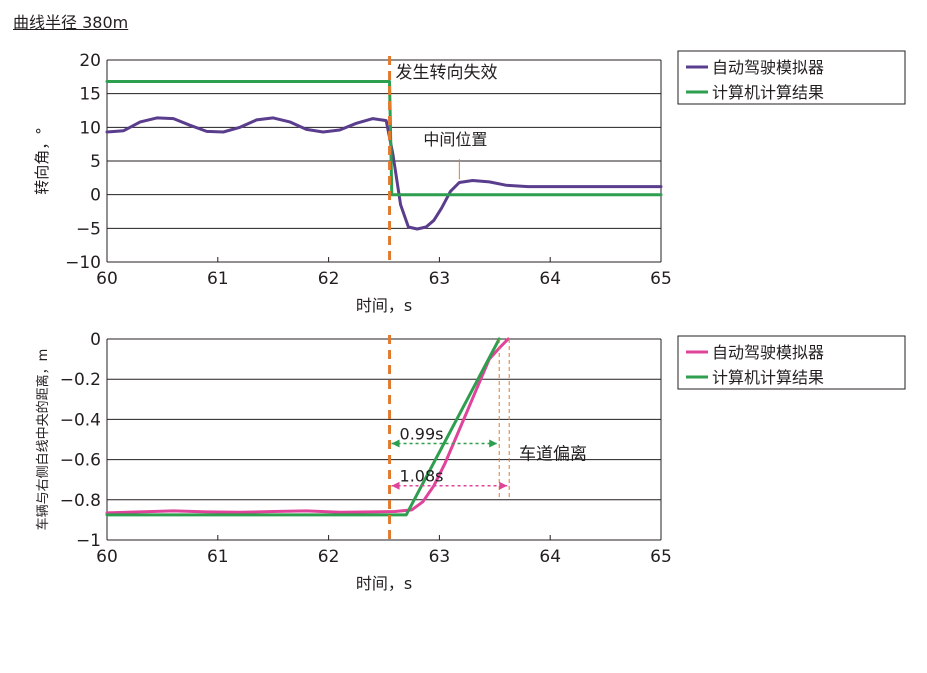 The height and width of the screenshot is (673, 927). I want to click on y-tick-label: −0.4, so click(80, 420).